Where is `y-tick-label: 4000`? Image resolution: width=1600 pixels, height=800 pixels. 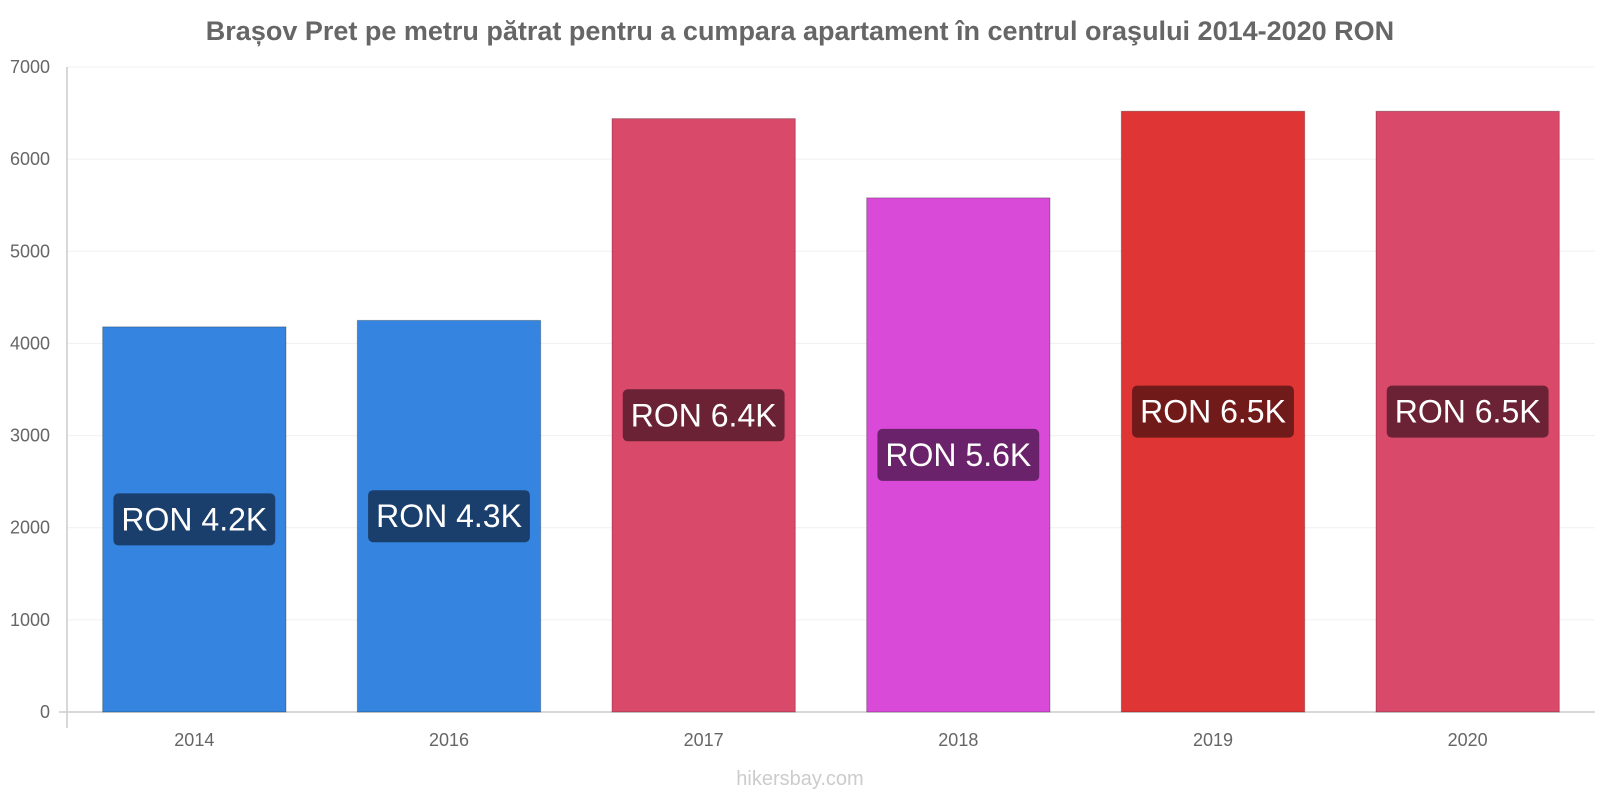
y-tick-label: 4000 is located at coordinates (30, 343).